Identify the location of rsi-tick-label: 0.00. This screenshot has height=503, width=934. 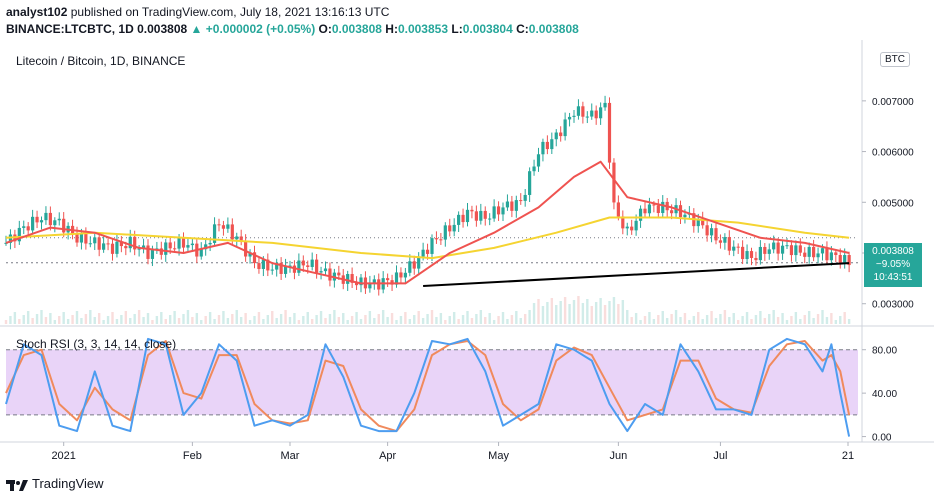
(882, 438).